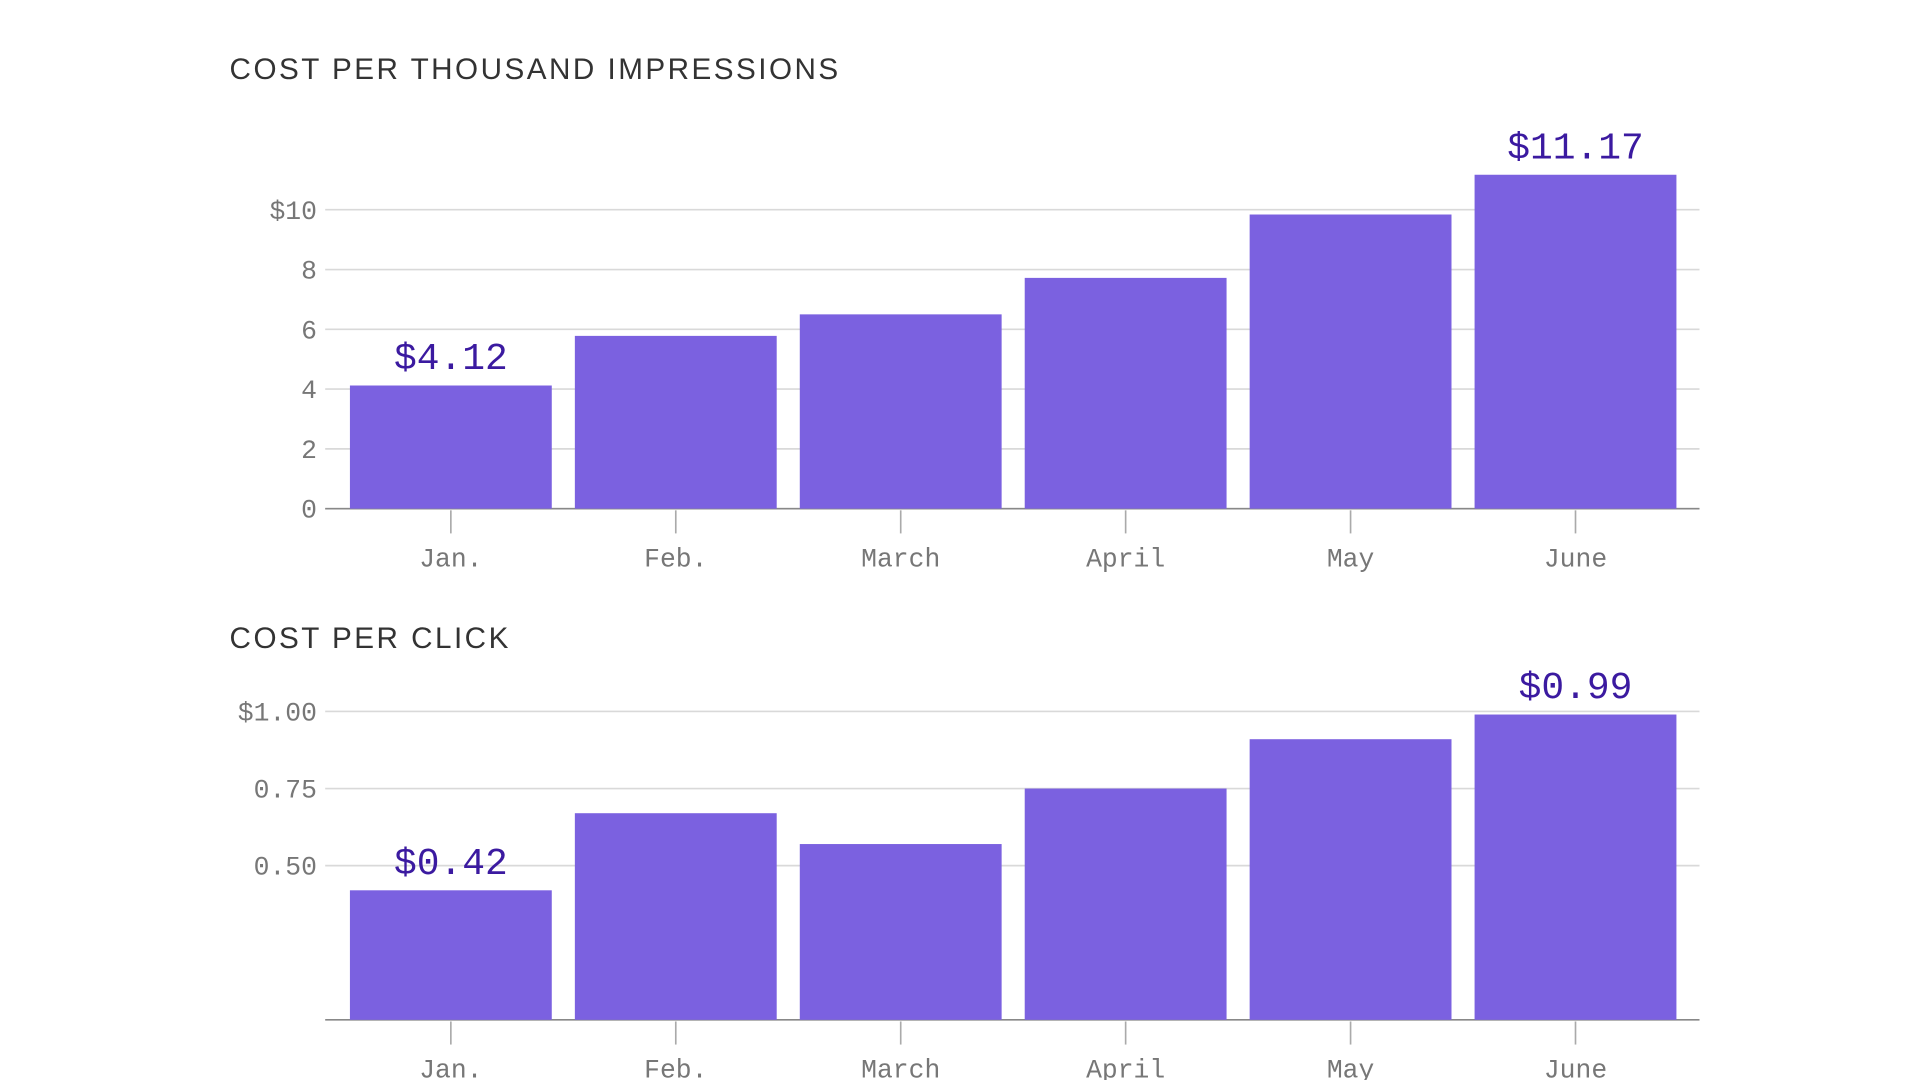 Image resolution: width=1920 pixels, height=1080 pixels. What do you see at coordinates (1350, 1068) in the screenshot?
I see `cpc-category-label: May` at bounding box center [1350, 1068].